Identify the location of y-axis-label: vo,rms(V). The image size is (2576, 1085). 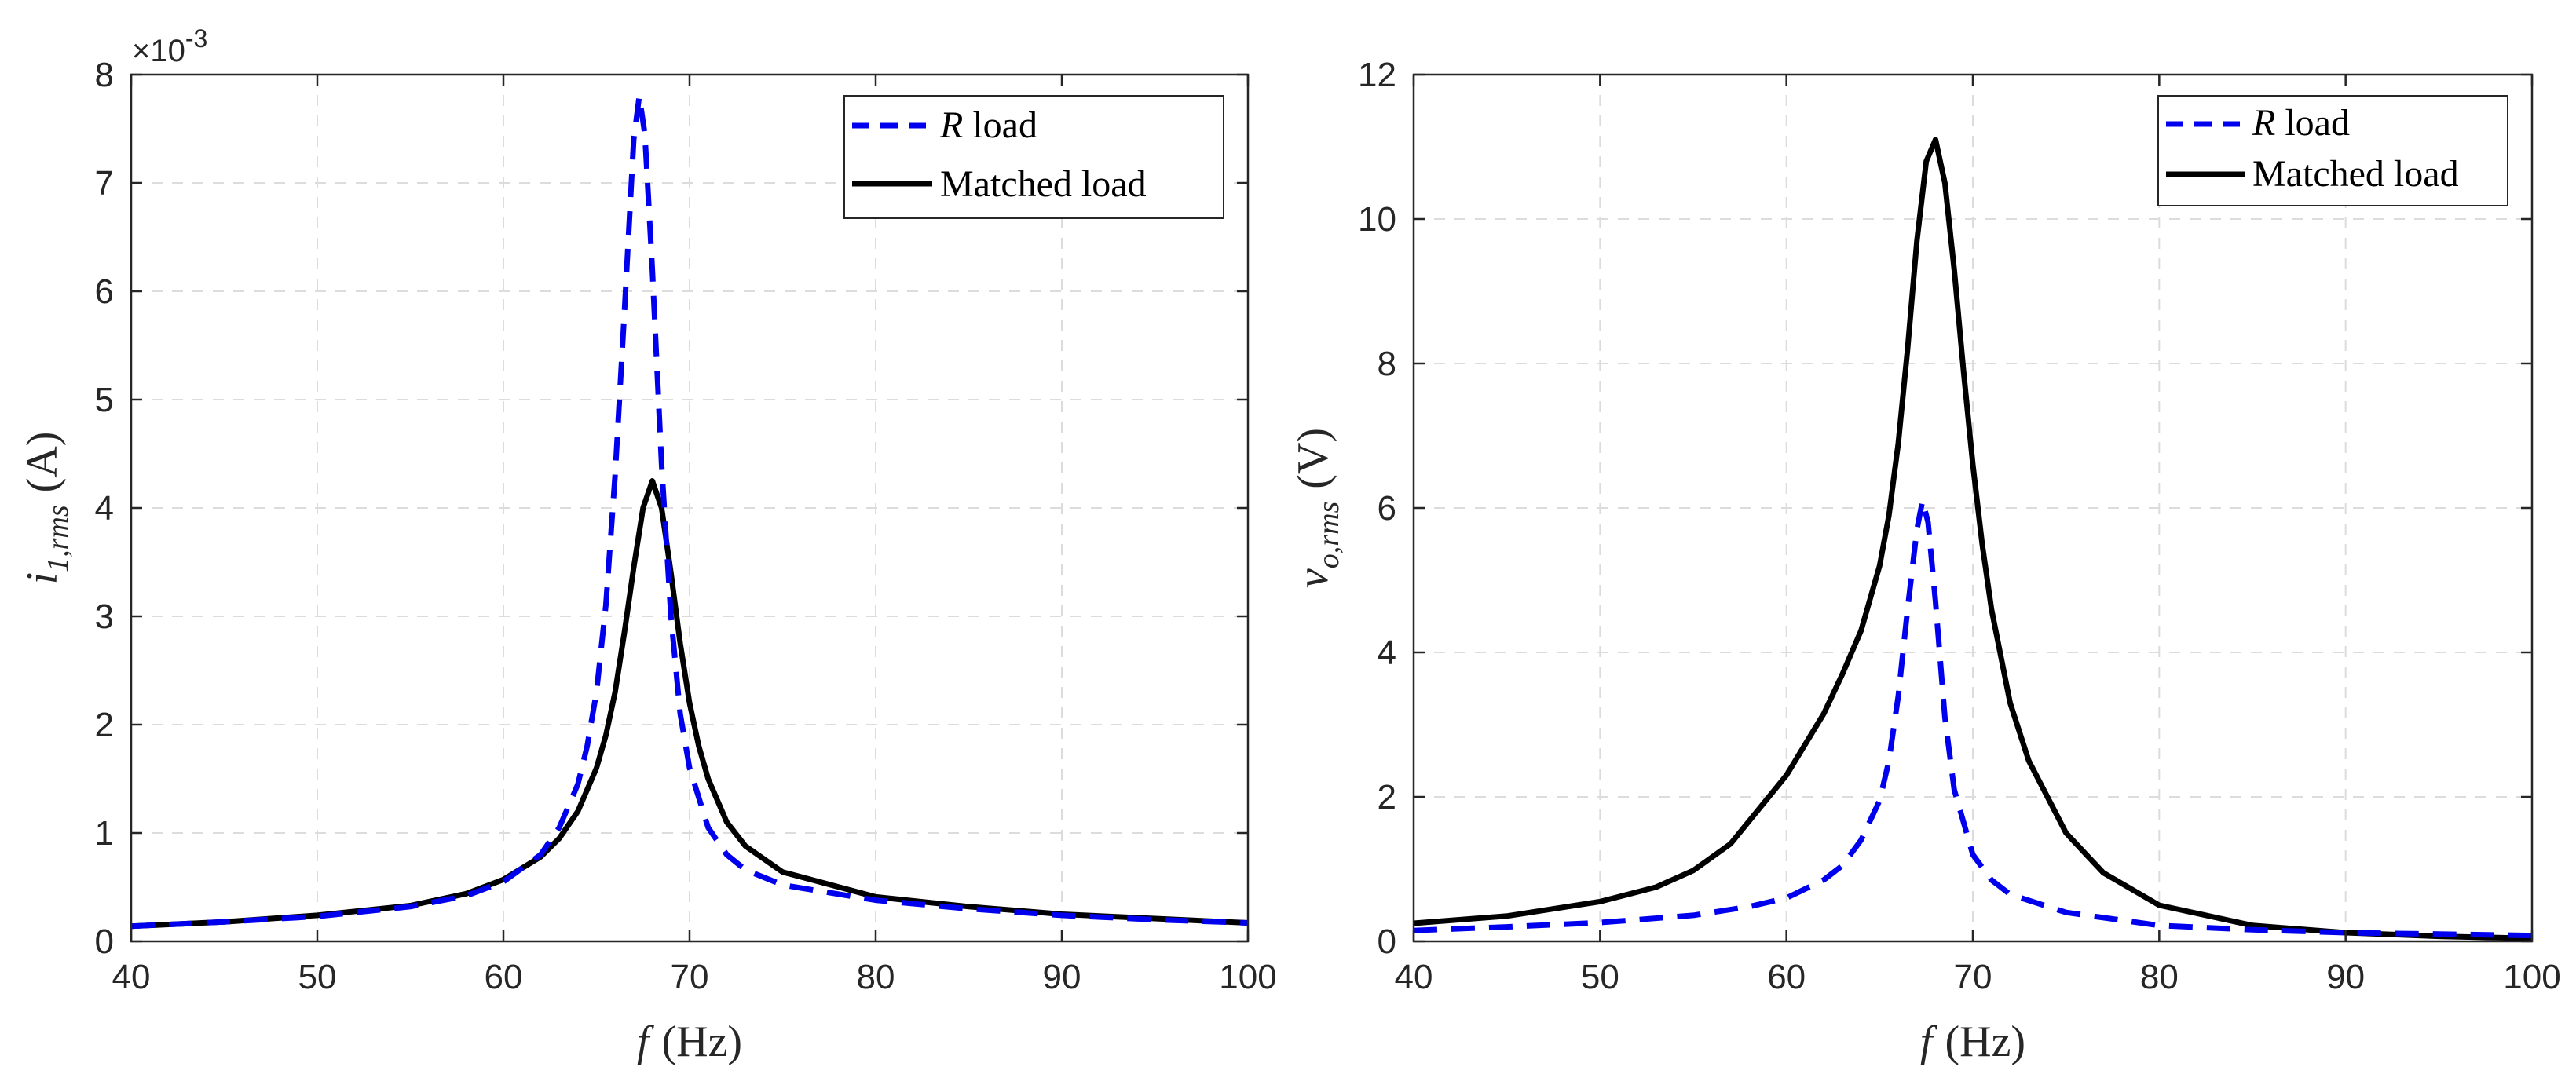
(1317, 508).